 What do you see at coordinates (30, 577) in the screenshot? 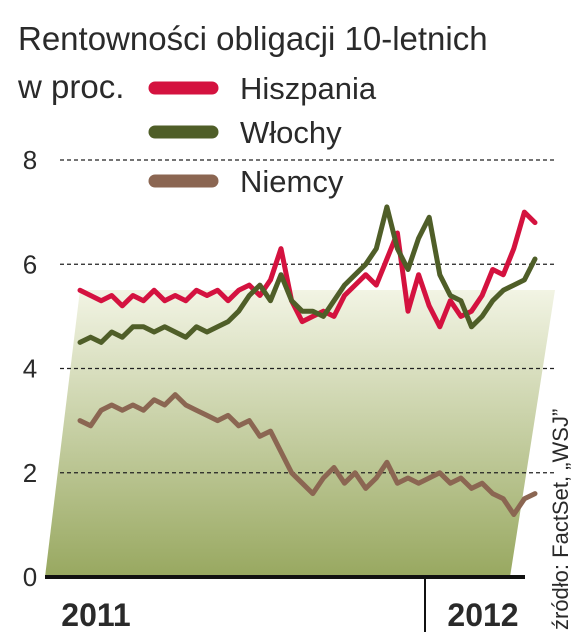
I see `y-tick-label: 0` at bounding box center [30, 577].